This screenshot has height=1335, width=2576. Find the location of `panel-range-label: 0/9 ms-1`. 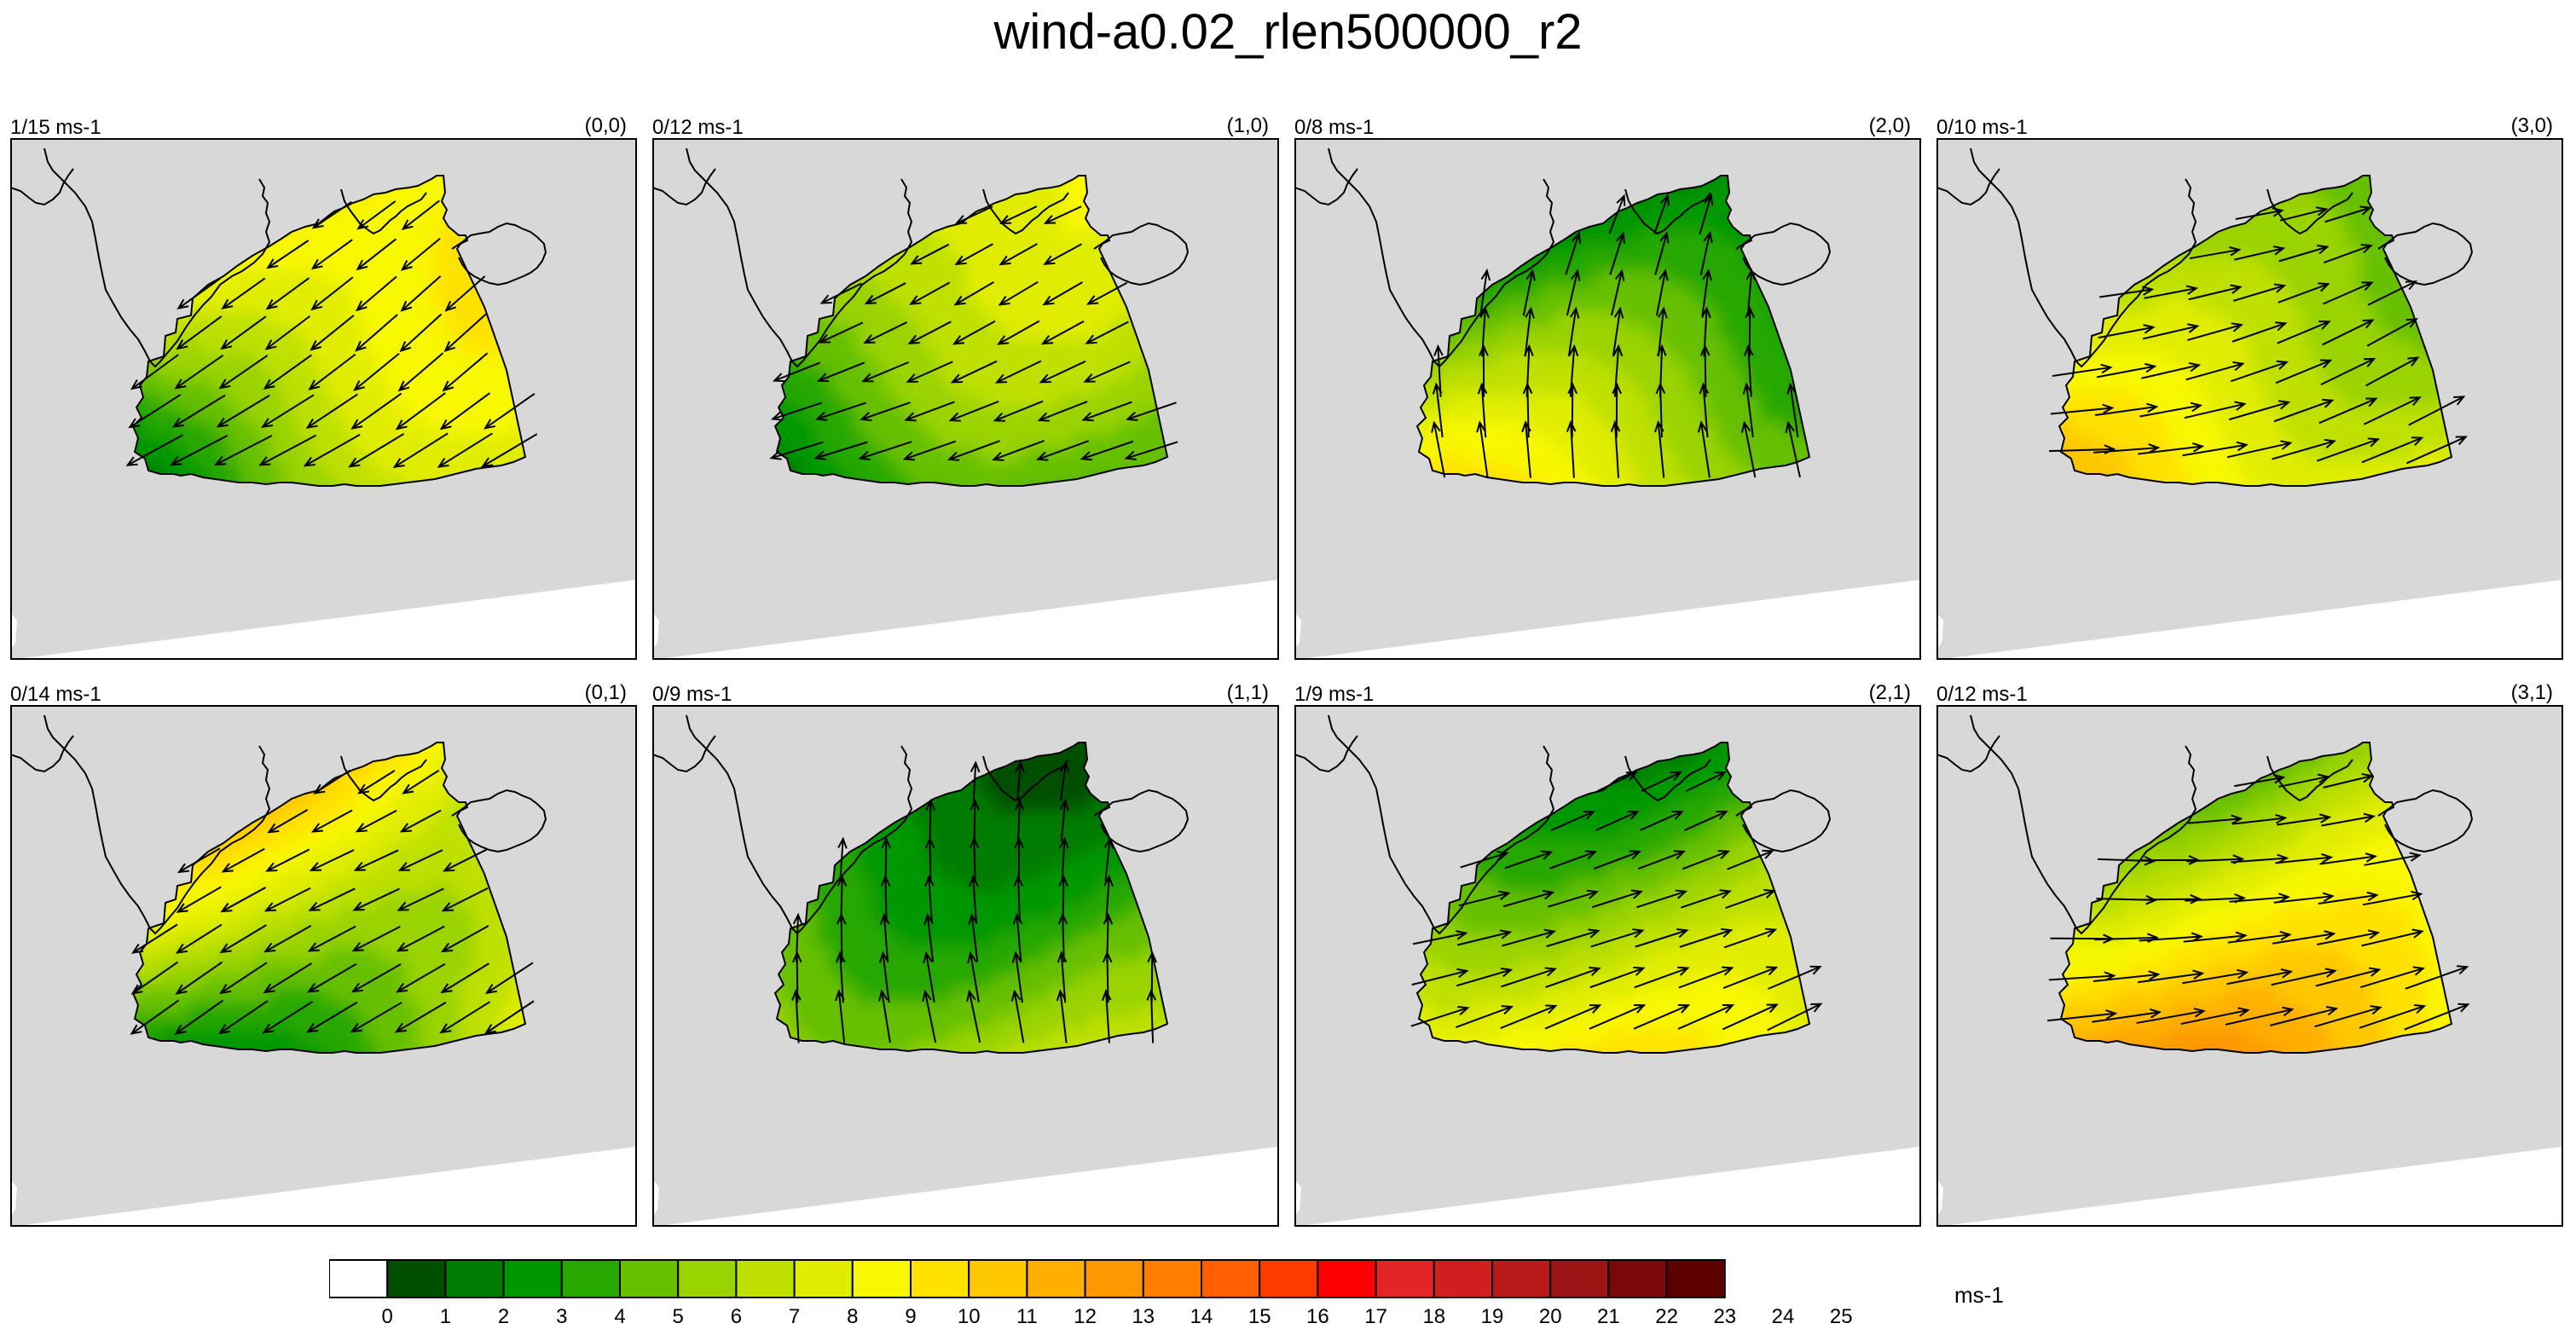

panel-range-label: 0/9 ms-1 is located at coordinates (692, 694).